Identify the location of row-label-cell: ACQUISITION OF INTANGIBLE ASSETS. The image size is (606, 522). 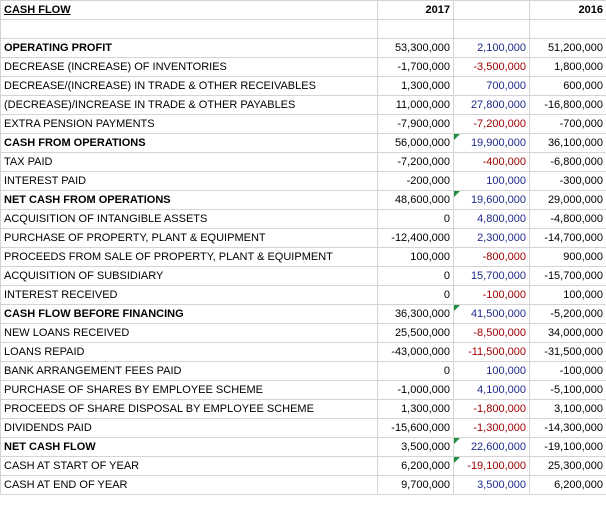
(189, 219).